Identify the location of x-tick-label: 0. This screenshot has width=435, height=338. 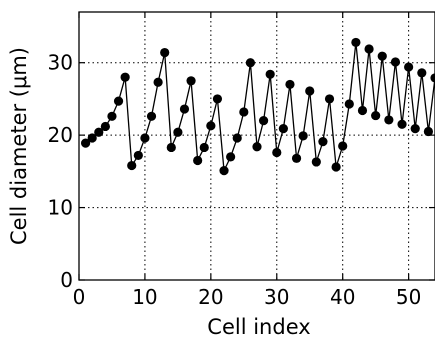
(79, 297).